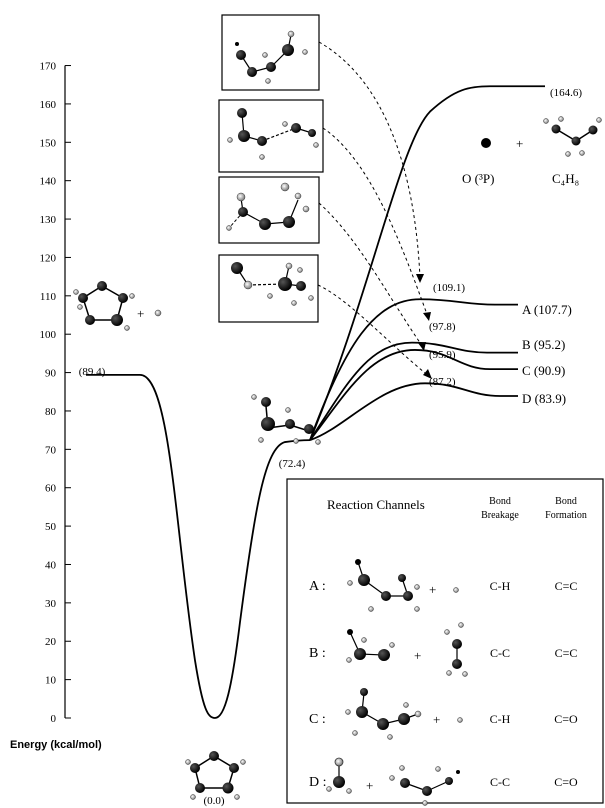  I want to click on channel-d-propyl-molecule-icon, so click(424, 785).